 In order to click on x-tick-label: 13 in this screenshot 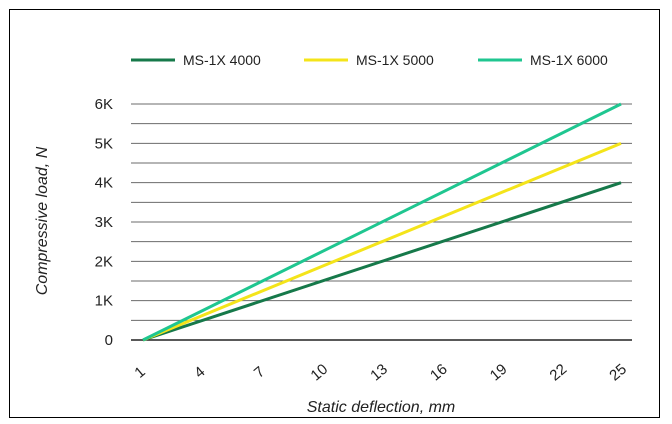, I will do `click(379, 373)`.